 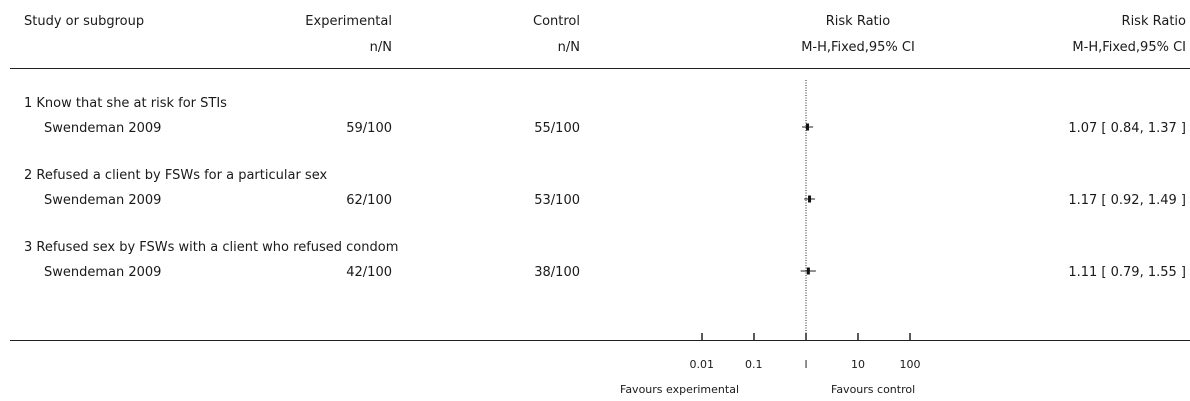 What do you see at coordinates (369, 128) in the screenshot?
I see `experimental-count: 59/100` at bounding box center [369, 128].